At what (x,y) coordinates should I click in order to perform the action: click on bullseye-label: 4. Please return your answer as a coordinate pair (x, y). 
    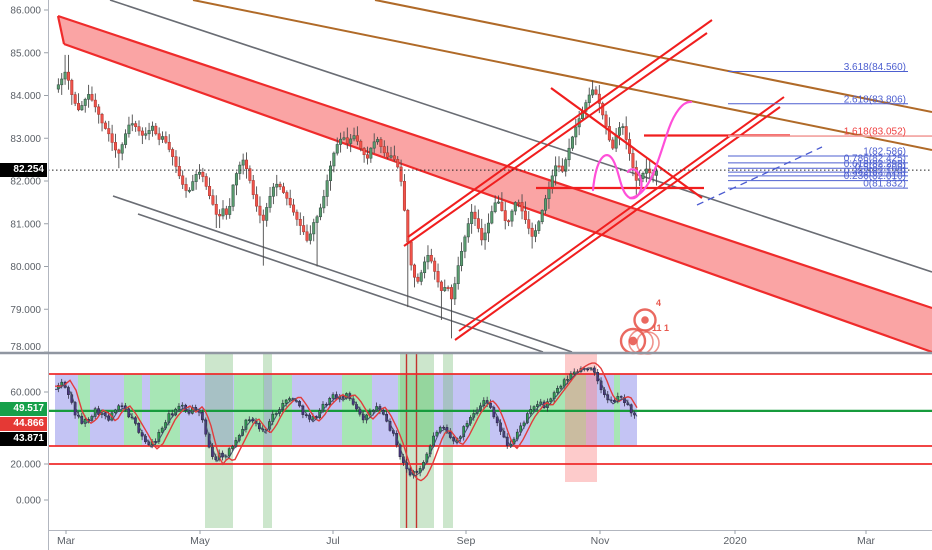
    Looking at the image, I should click on (658, 303).